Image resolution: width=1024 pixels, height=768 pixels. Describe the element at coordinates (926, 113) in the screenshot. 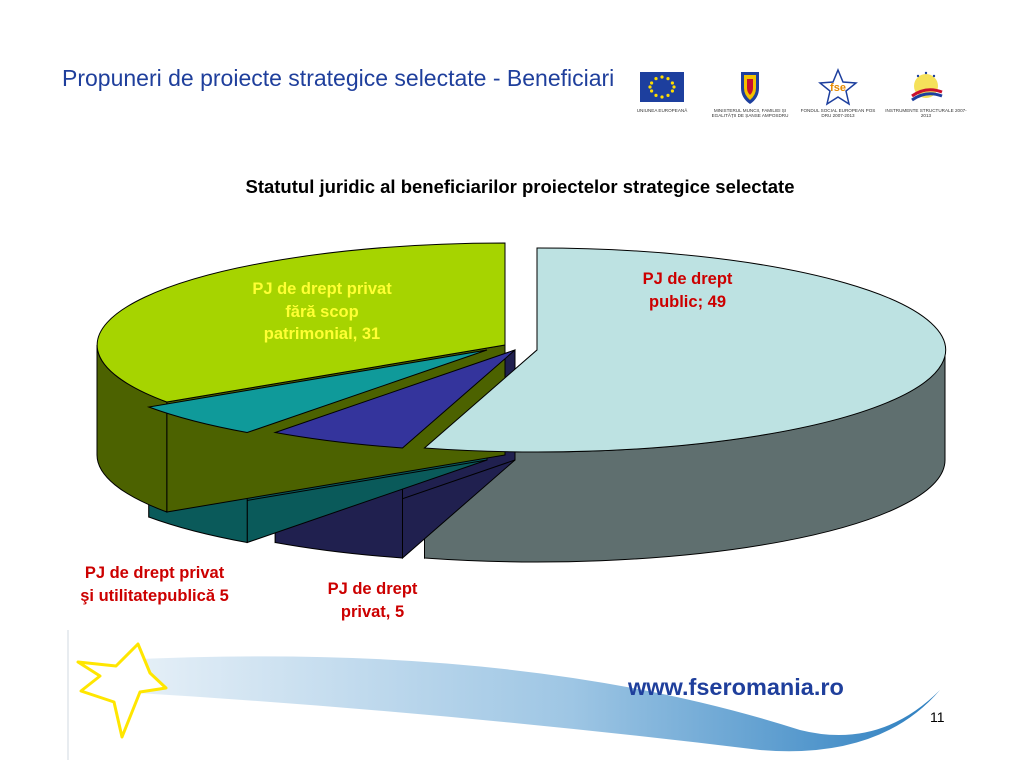

I see `structural-instruments-caption: INSTRUMENTE STRUCTURALE 2007-2013` at that location.